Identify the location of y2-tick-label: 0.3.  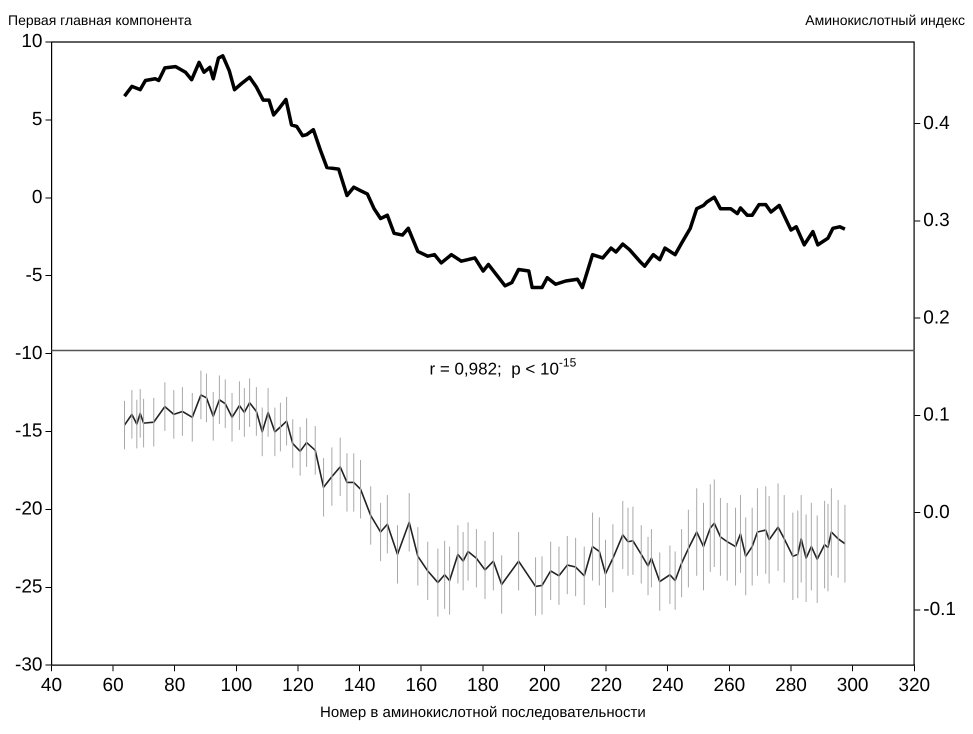
(936, 221).